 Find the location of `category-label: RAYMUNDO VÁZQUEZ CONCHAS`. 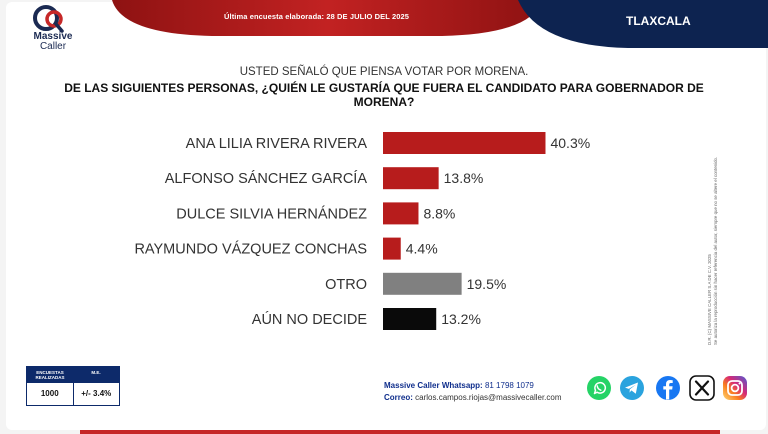

category-label: RAYMUNDO VÁZQUEZ CONCHAS is located at coordinates (250, 249).